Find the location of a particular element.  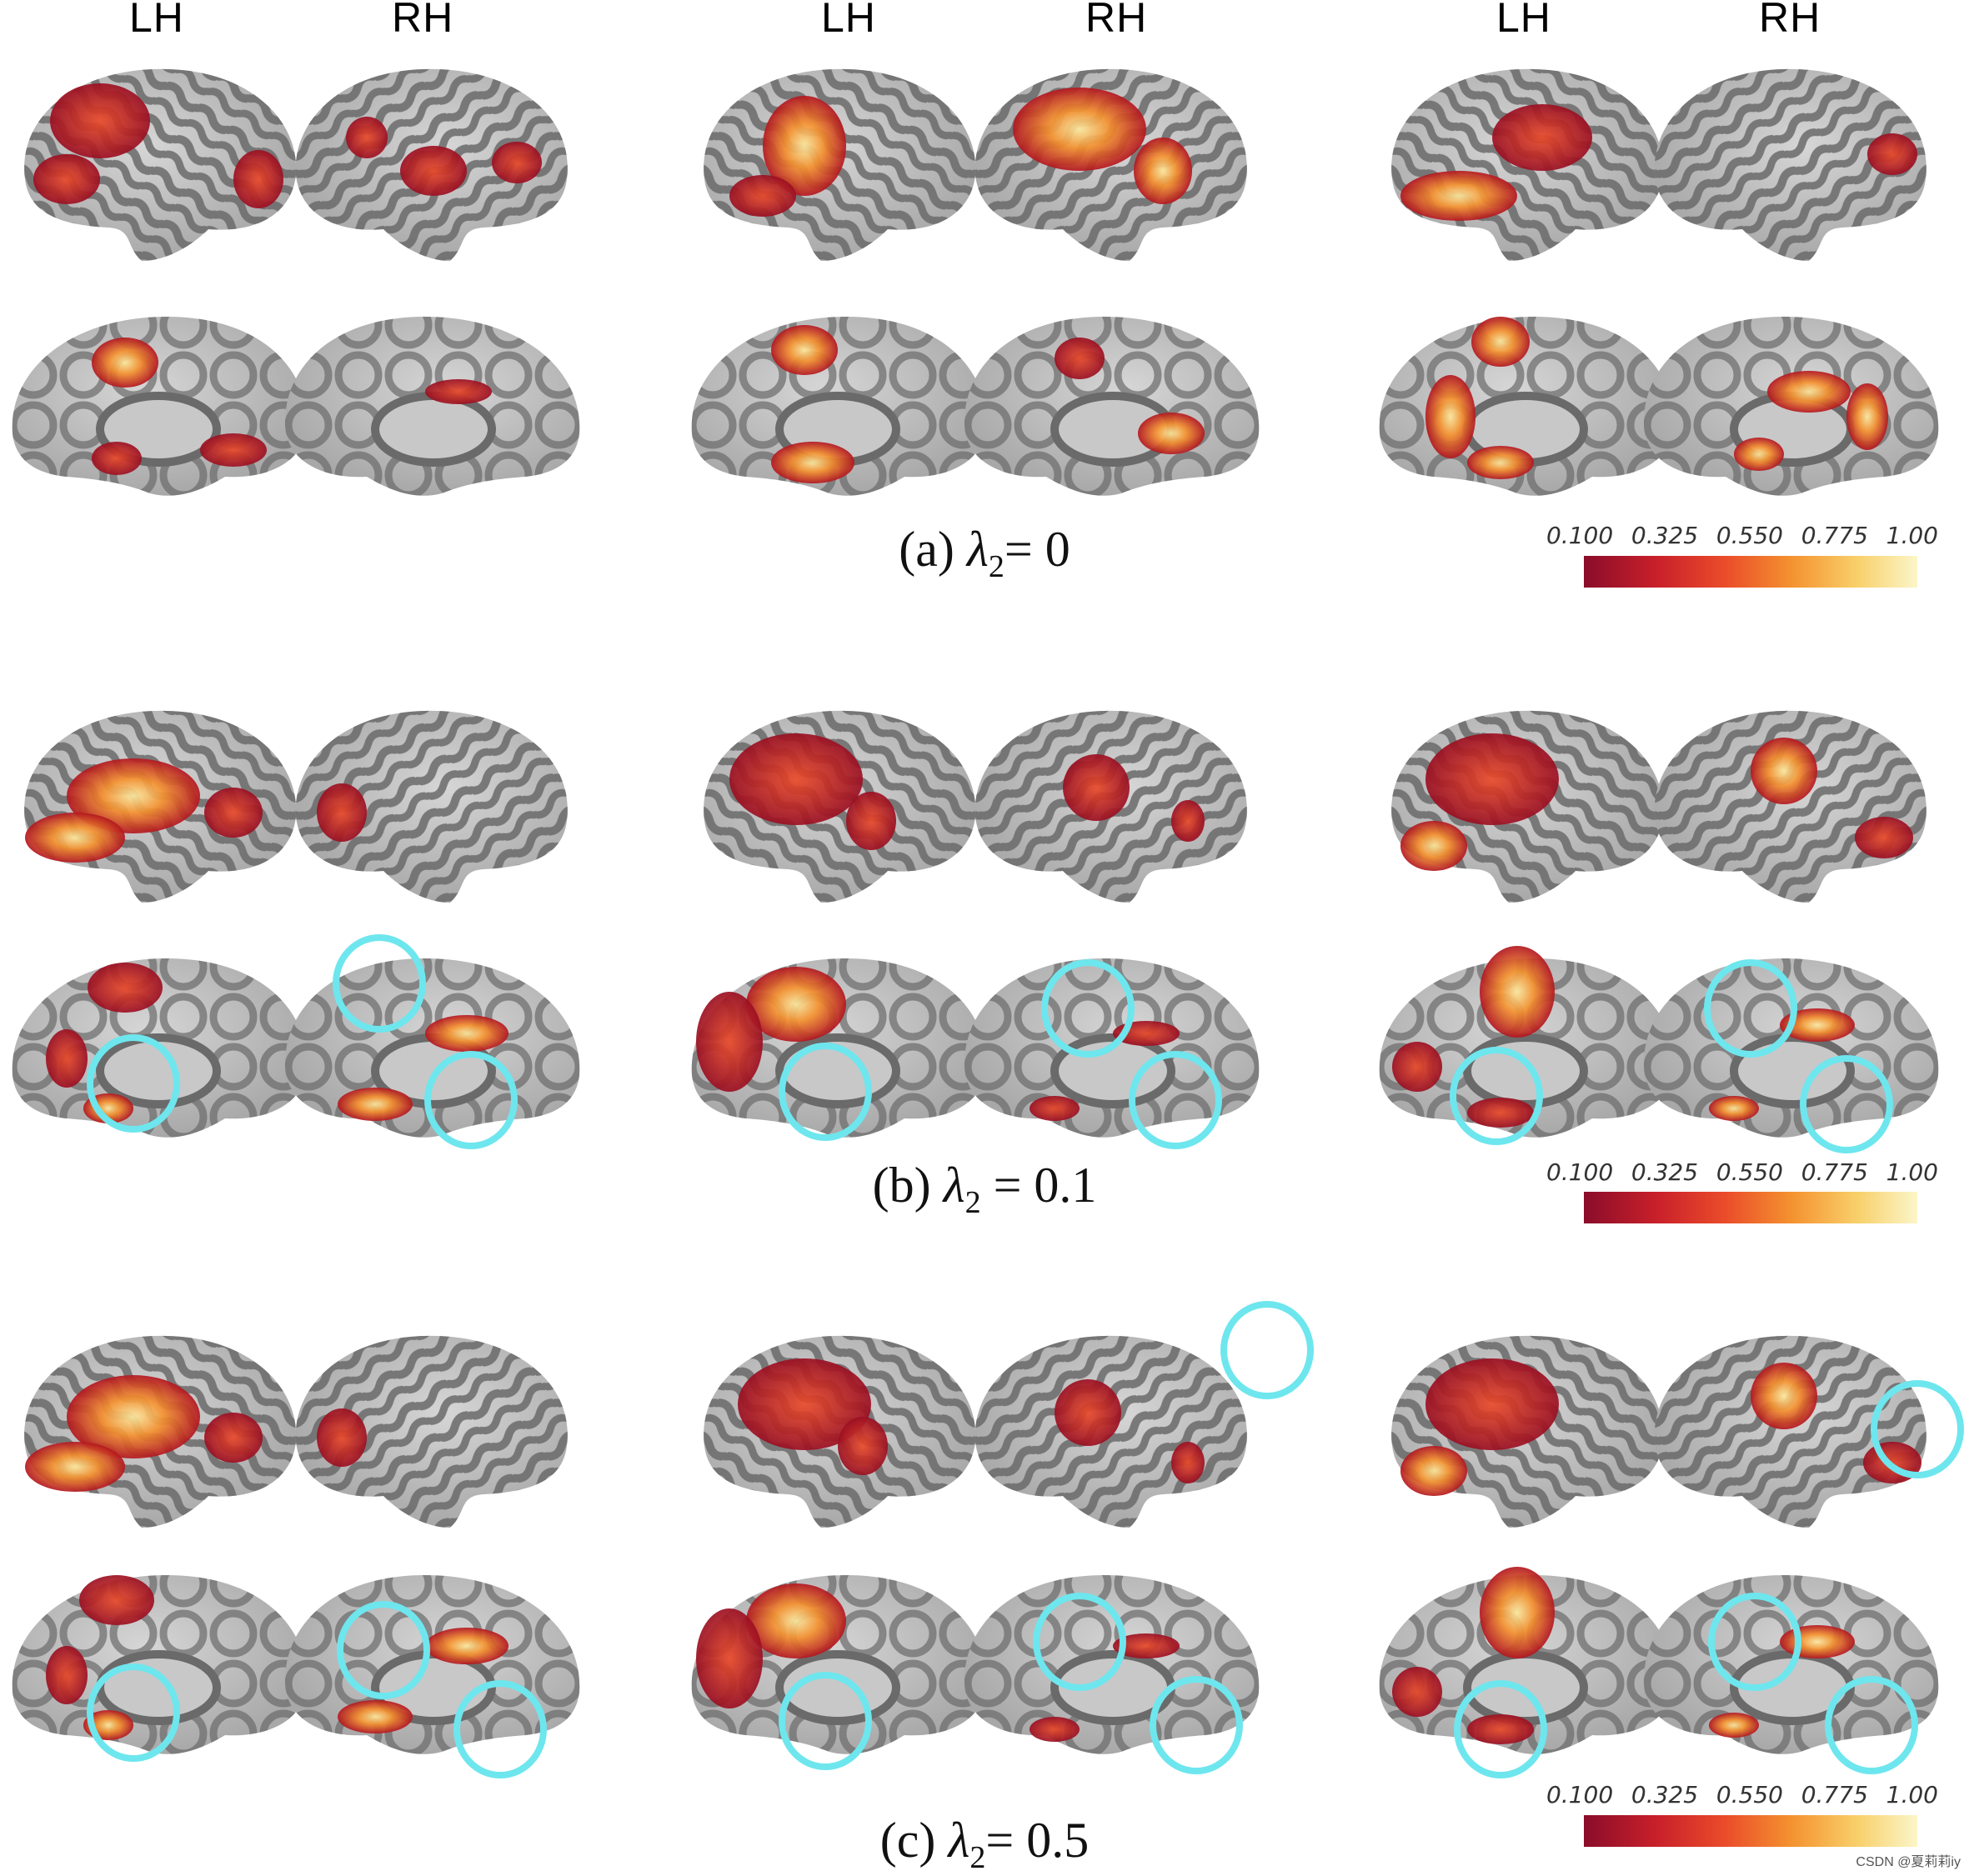

caption-b: (b) λ2 = 0.1 is located at coordinates (984, 1189).